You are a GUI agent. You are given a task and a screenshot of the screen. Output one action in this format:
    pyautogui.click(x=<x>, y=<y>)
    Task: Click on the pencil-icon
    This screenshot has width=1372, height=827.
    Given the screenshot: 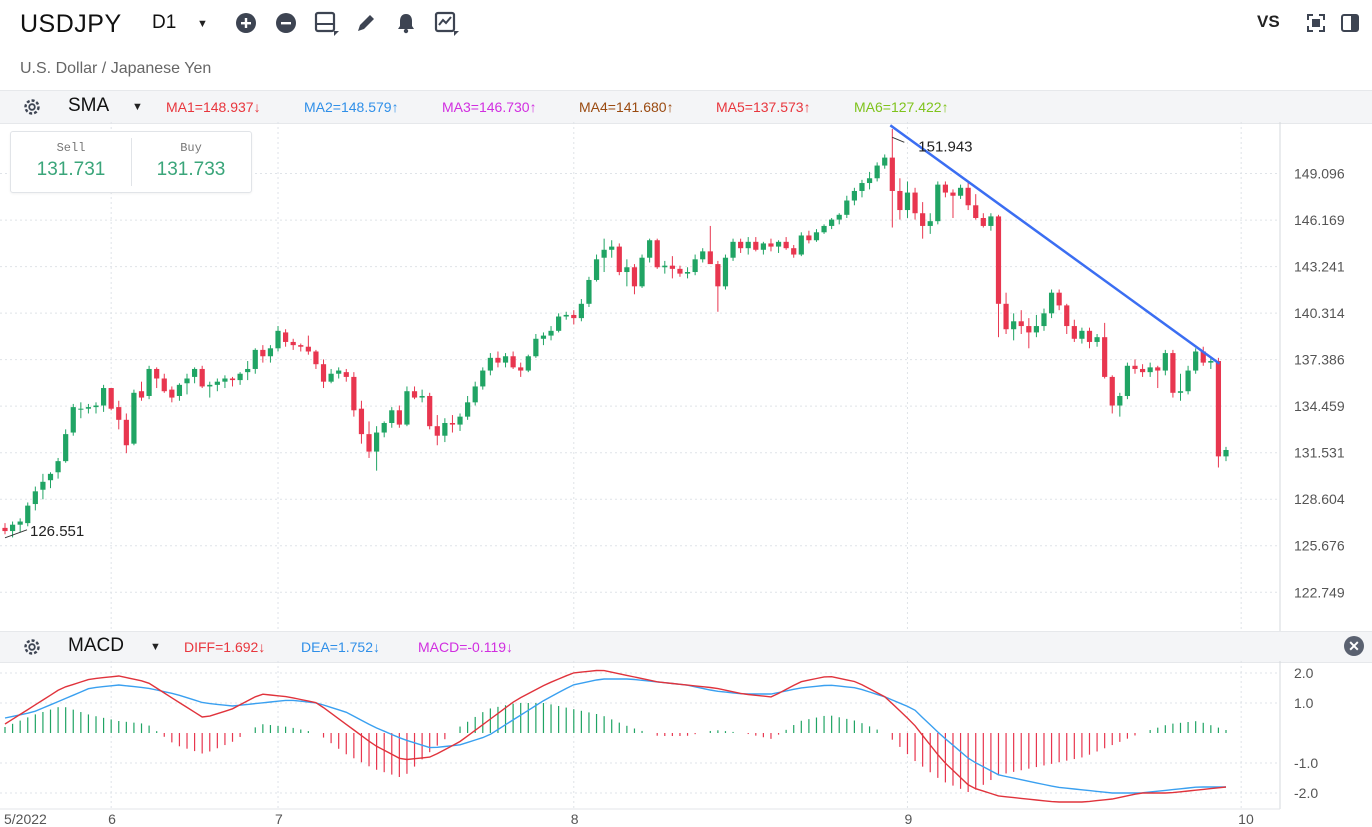 What is the action you would take?
    pyautogui.click(x=366, y=23)
    